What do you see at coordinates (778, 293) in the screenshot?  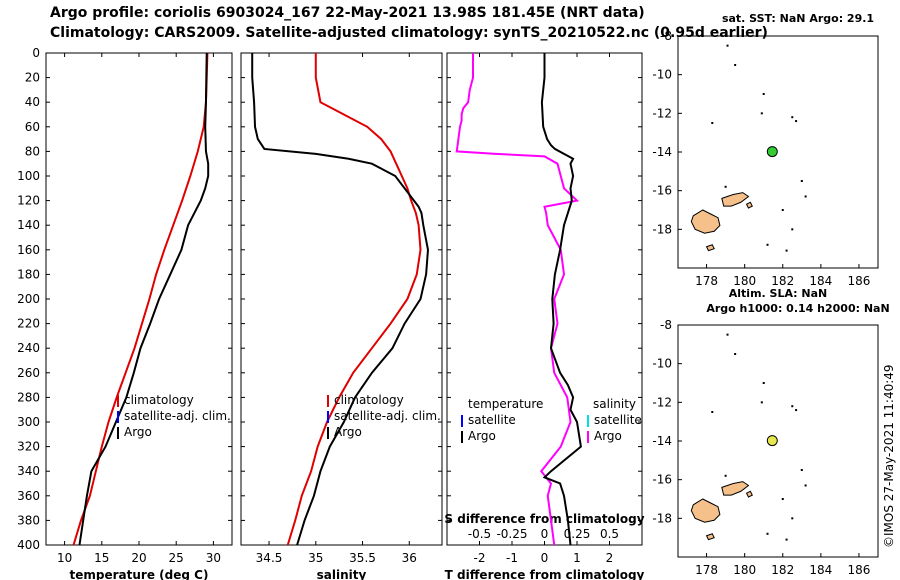 I see `map-footer: Altim. SLA: NaN` at bounding box center [778, 293].